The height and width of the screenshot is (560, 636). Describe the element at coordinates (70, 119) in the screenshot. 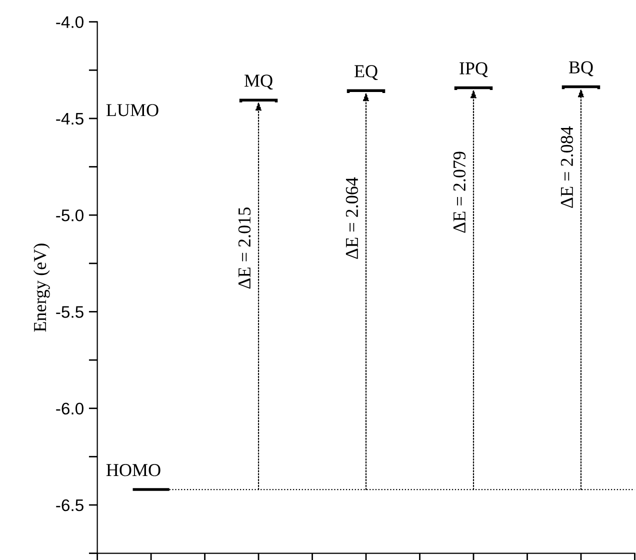

I see `y-tick-label: -4.5` at that location.